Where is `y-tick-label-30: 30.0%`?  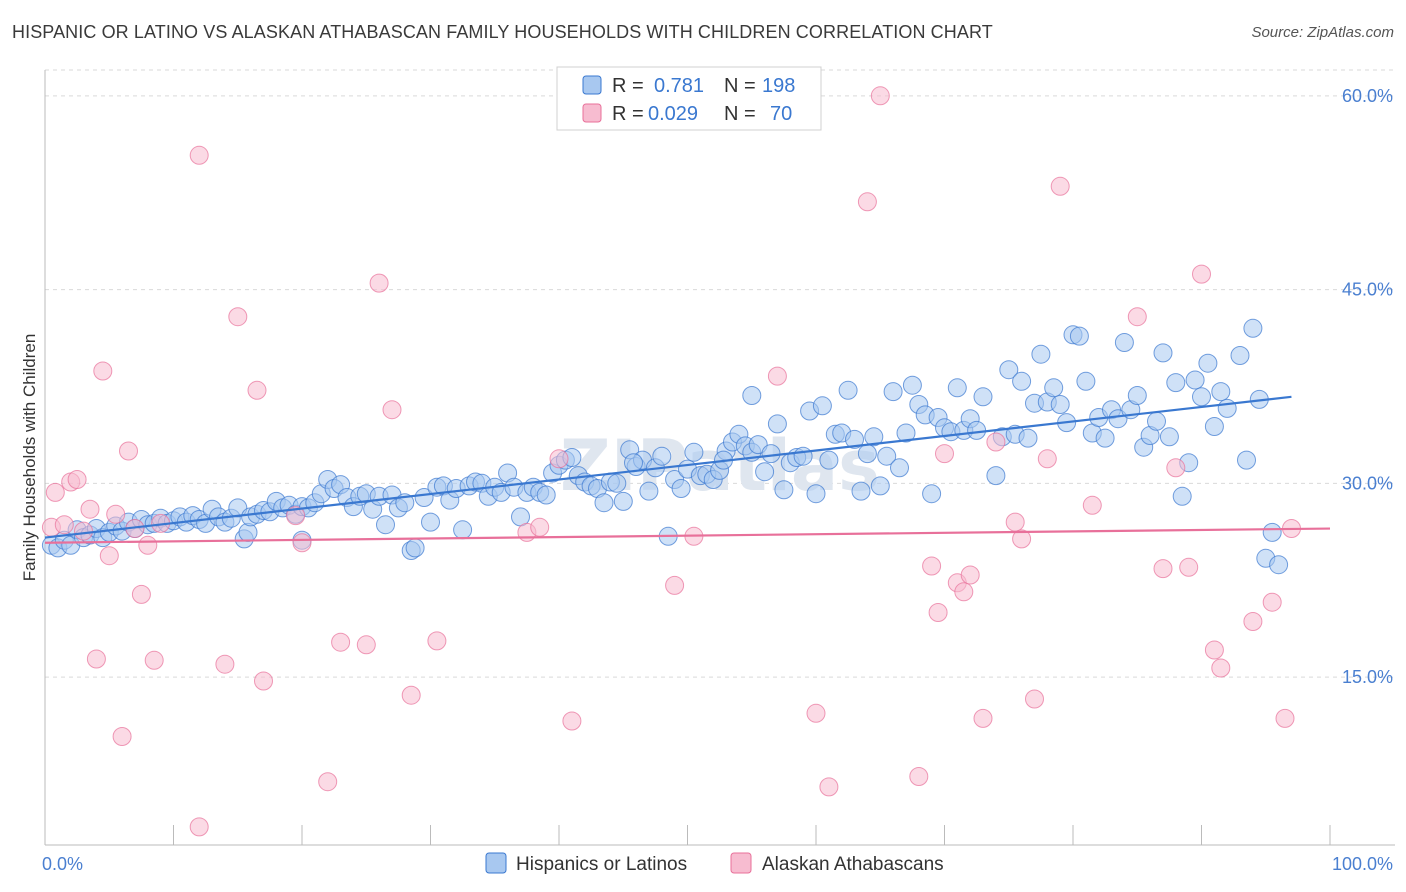
y-tick-label-30: 30.0% is located at coordinates (1367, 483).